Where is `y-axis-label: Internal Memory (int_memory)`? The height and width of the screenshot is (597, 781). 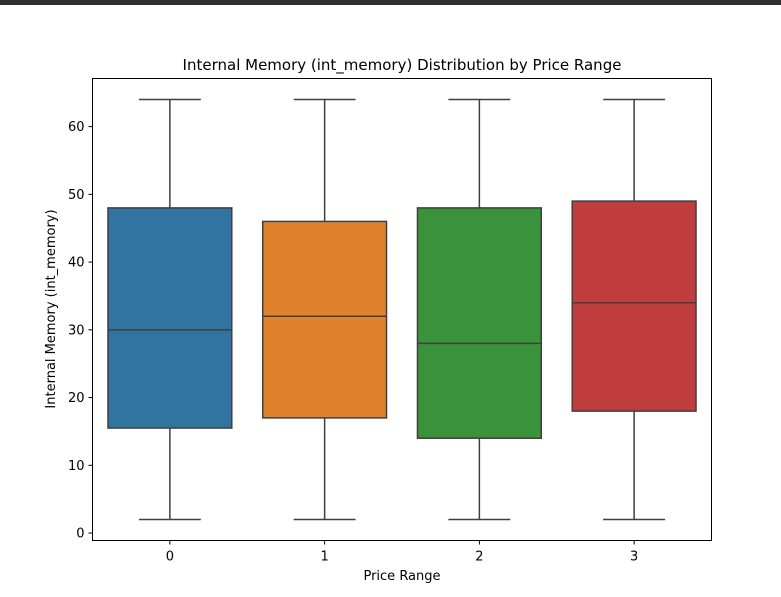 y-axis-label: Internal Memory (int_memory) is located at coordinates (51, 308).